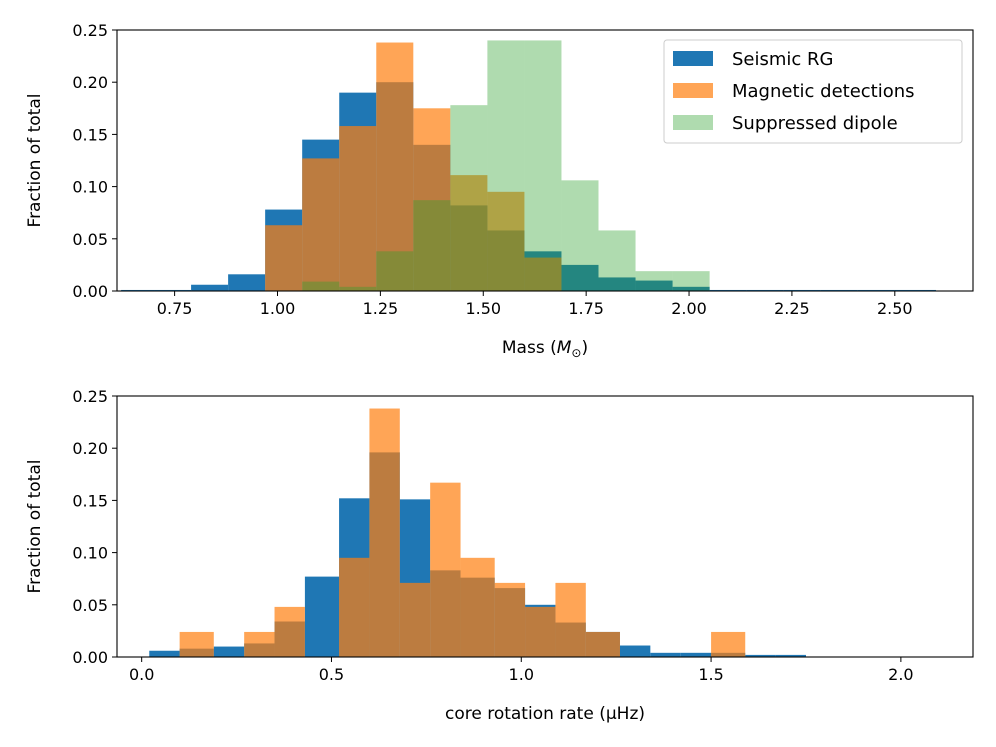 This screenshot has width=996, height=747. What do you see at coordinates (90, 30) in the screenshot?
I see `mass-ytick-label-5: 0.25` at bounding box center [90, 30].